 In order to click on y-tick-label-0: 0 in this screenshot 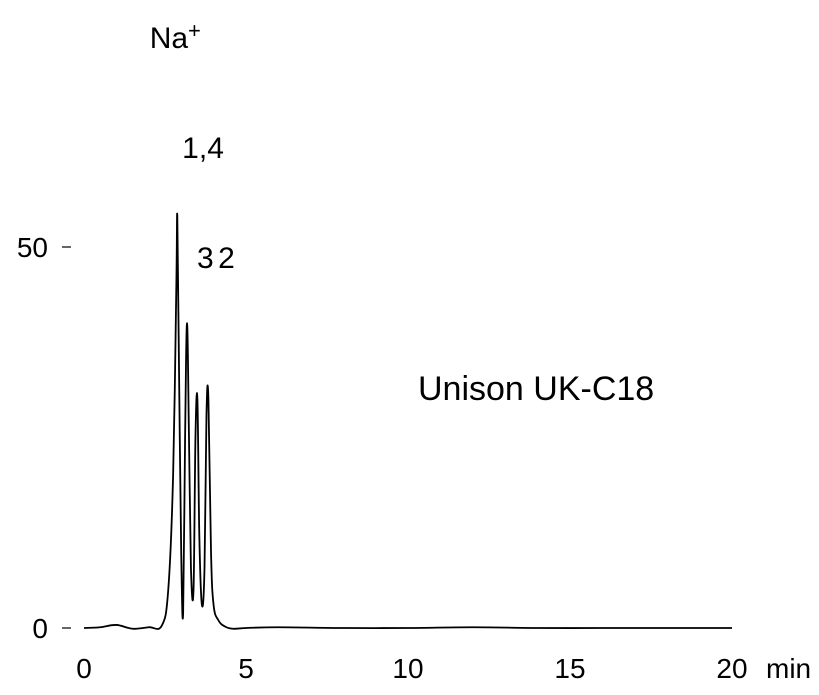, I will do `click(40, 628)`.